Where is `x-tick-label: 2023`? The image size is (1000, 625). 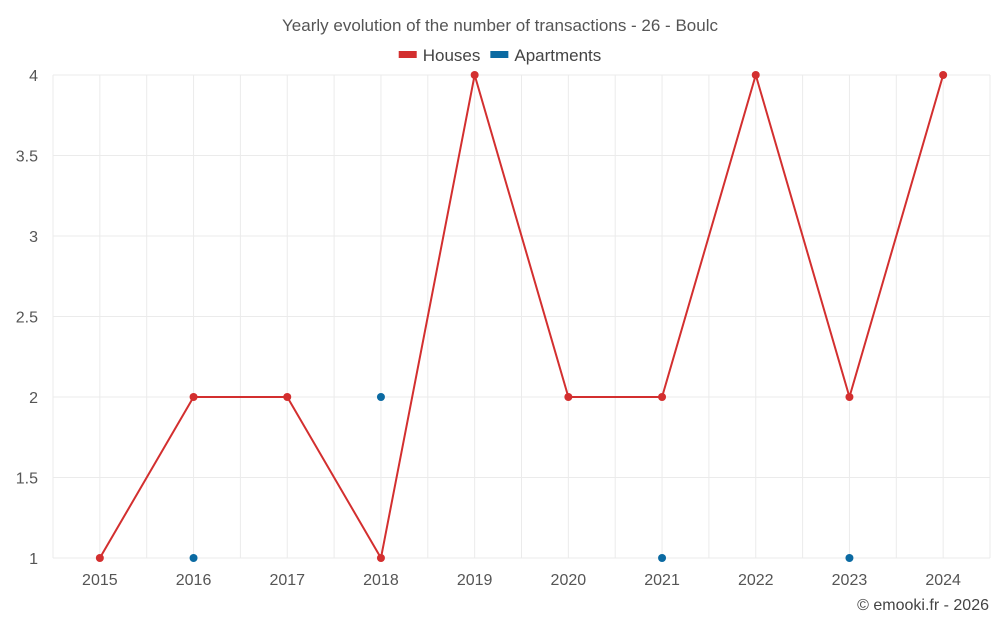
x-tick-label: 2023 is located at coordinates (850, 580).